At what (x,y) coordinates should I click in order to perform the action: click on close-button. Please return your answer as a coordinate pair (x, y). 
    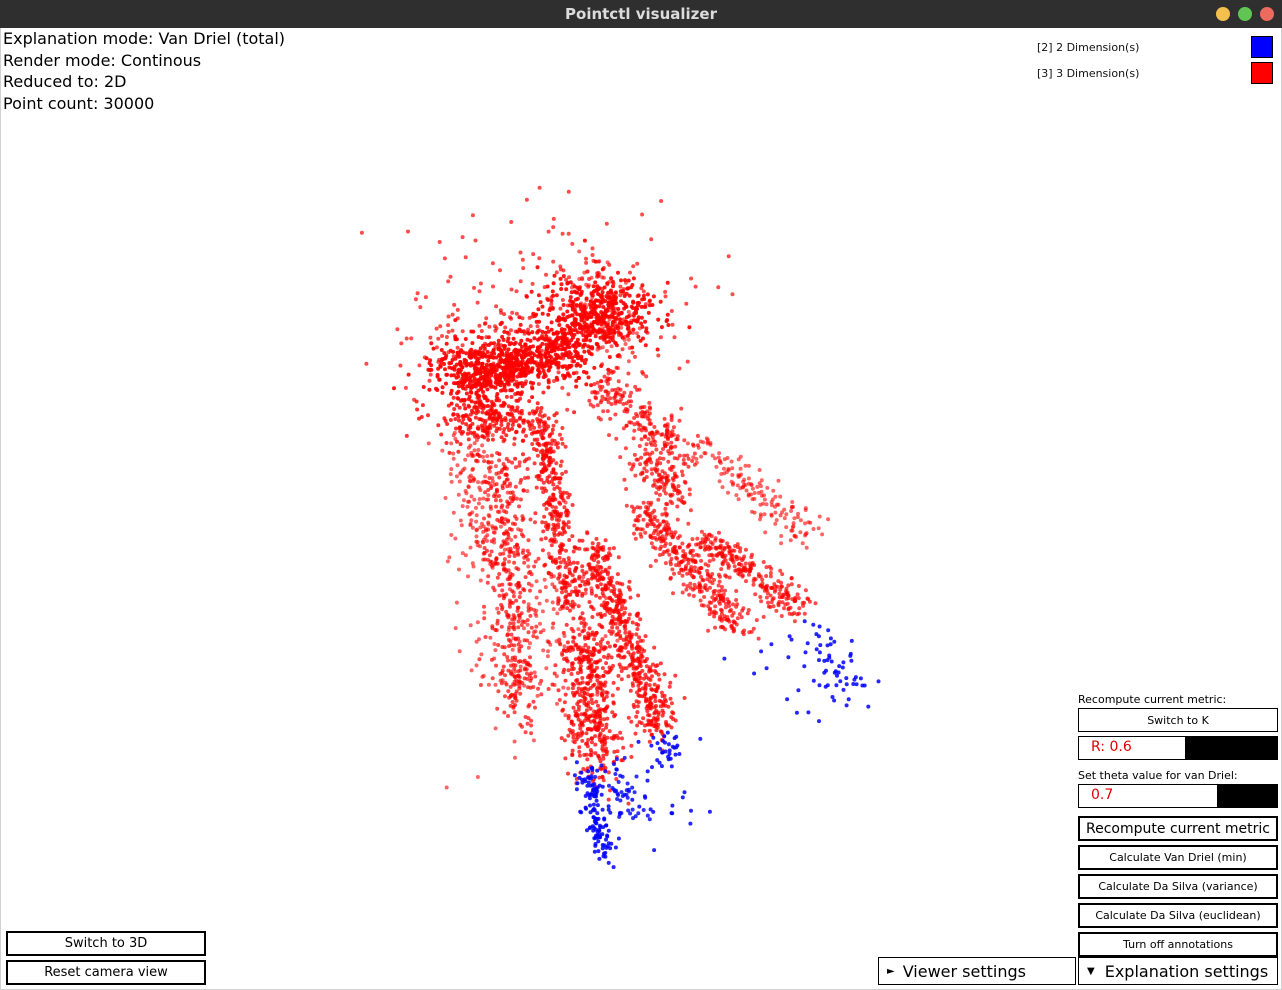
    Looking at the image, I should click on (1267, 14).